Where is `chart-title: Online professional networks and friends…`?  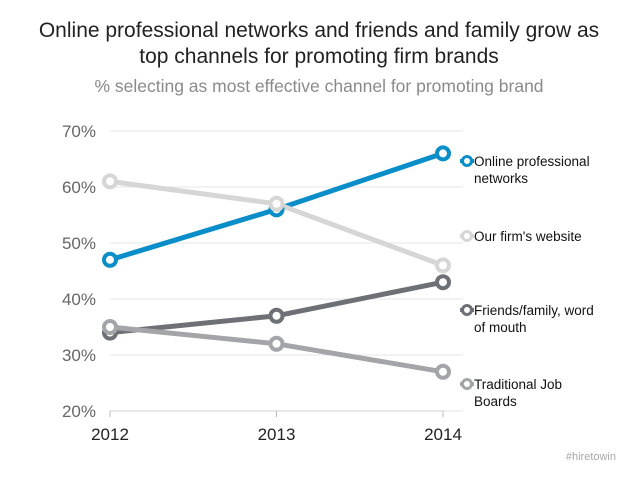
chart-title: Online professional networks and friends… is located at coordinates (319, 44).